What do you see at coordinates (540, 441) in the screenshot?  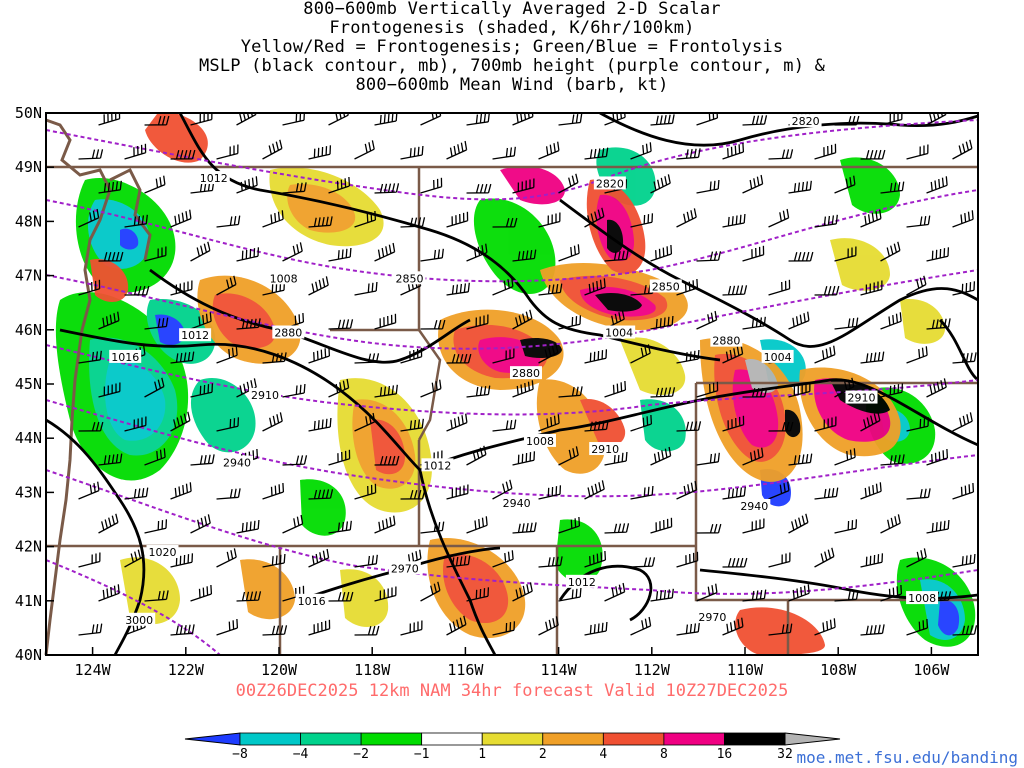 I see `mslp-contour-label: 1008` at bounding box center [540, 441].